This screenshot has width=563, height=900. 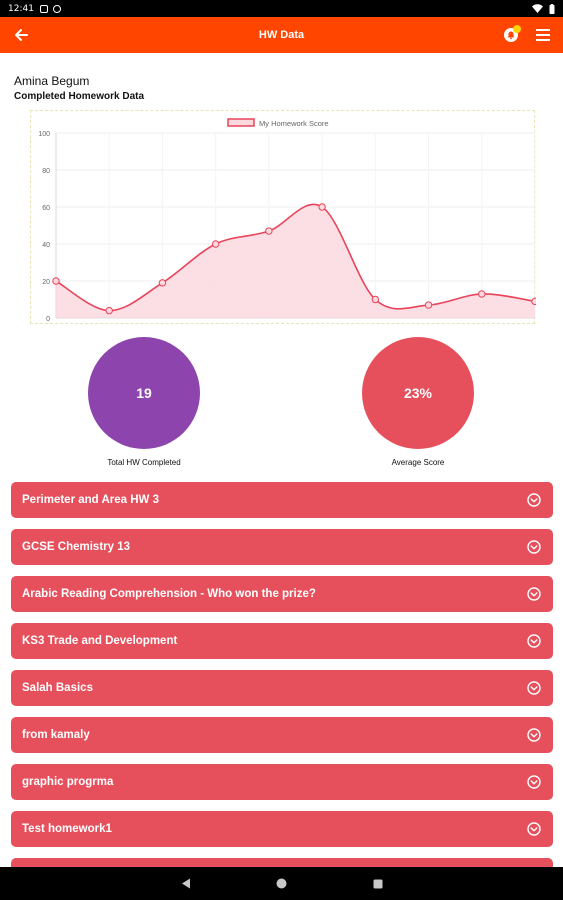 I want to click on y-tick-label: 100, so click(x=44, y=134).